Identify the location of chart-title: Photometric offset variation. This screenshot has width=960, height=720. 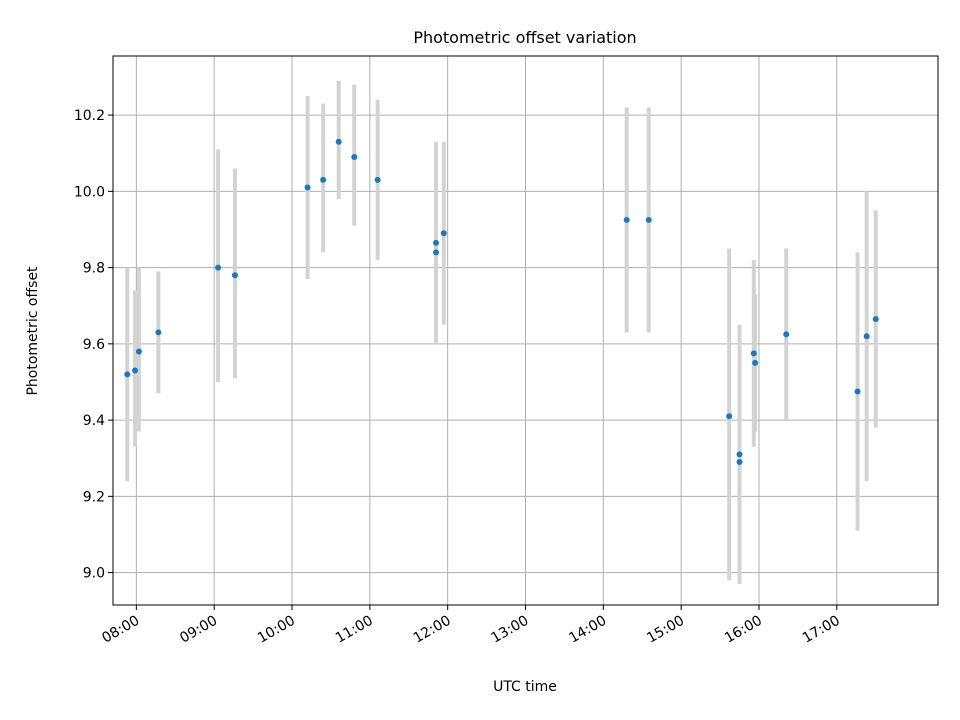
(524, 37).